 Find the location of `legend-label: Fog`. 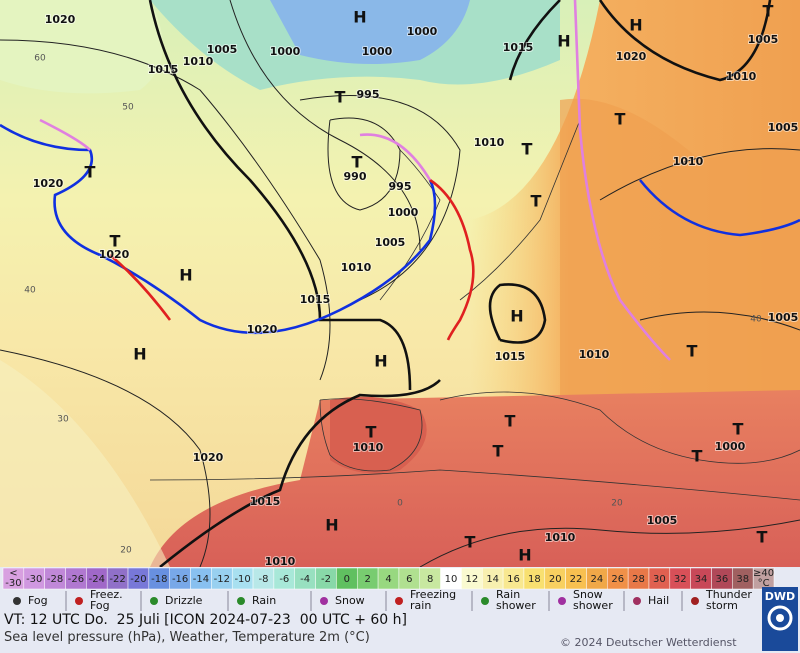

legend-label: Fog is located at coordinates (38, 600).